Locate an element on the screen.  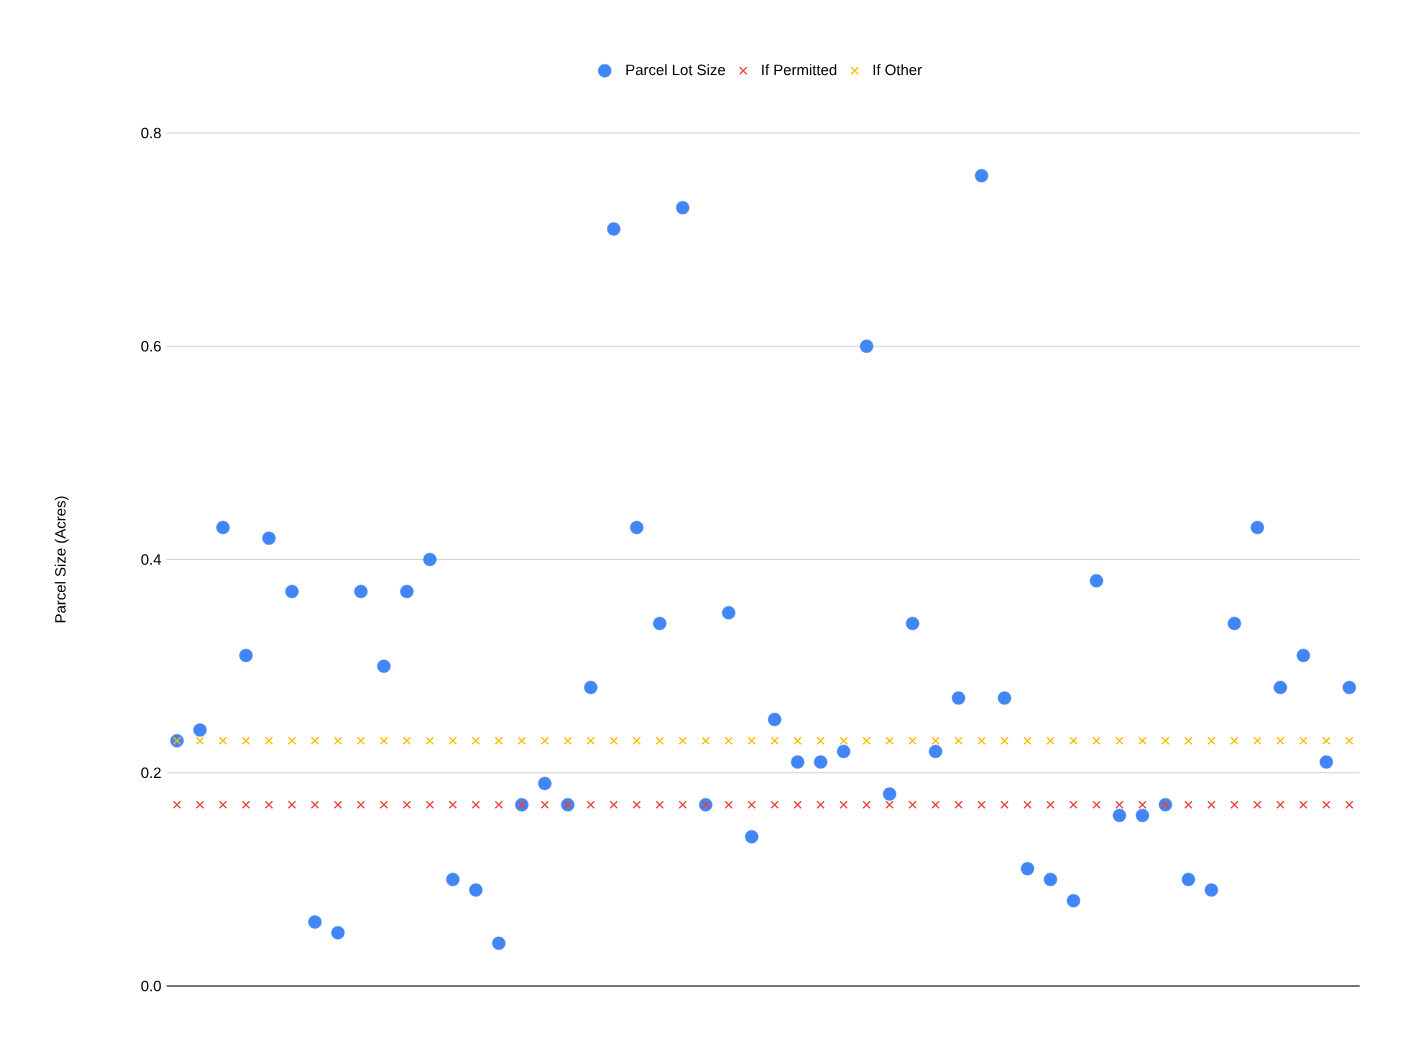
y-tick-label: 0.8 is located at coordinates (151, 133).